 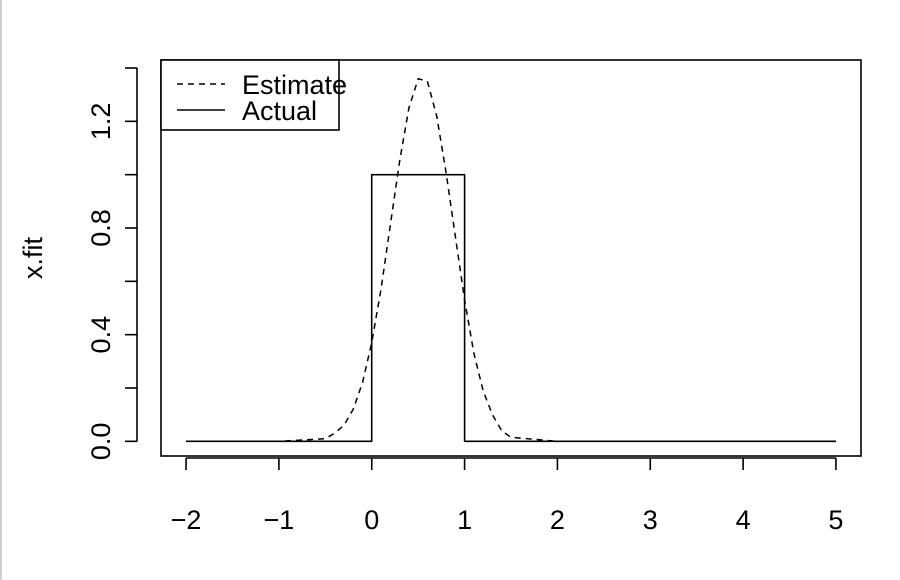 What do you see at coordinates (835, 520) in the screenshot?
I see `x-tick-label: 5` at bounding box center [835, 520].